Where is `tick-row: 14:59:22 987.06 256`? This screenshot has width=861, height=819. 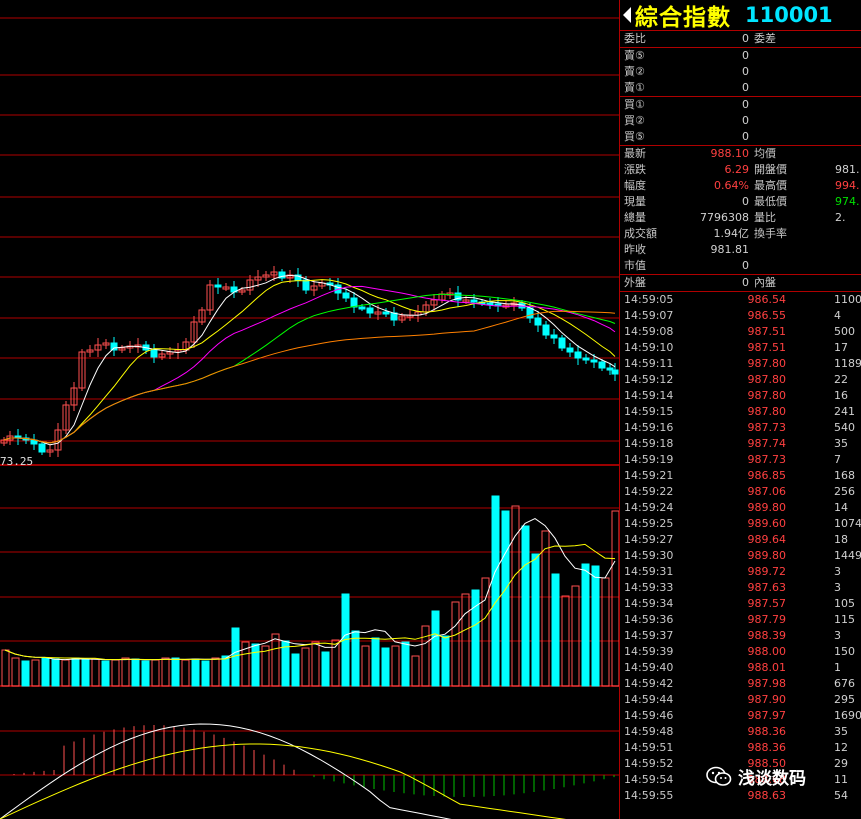 tick-row: 14:59:22 987.06 256 is located at coordinates (740, 492).